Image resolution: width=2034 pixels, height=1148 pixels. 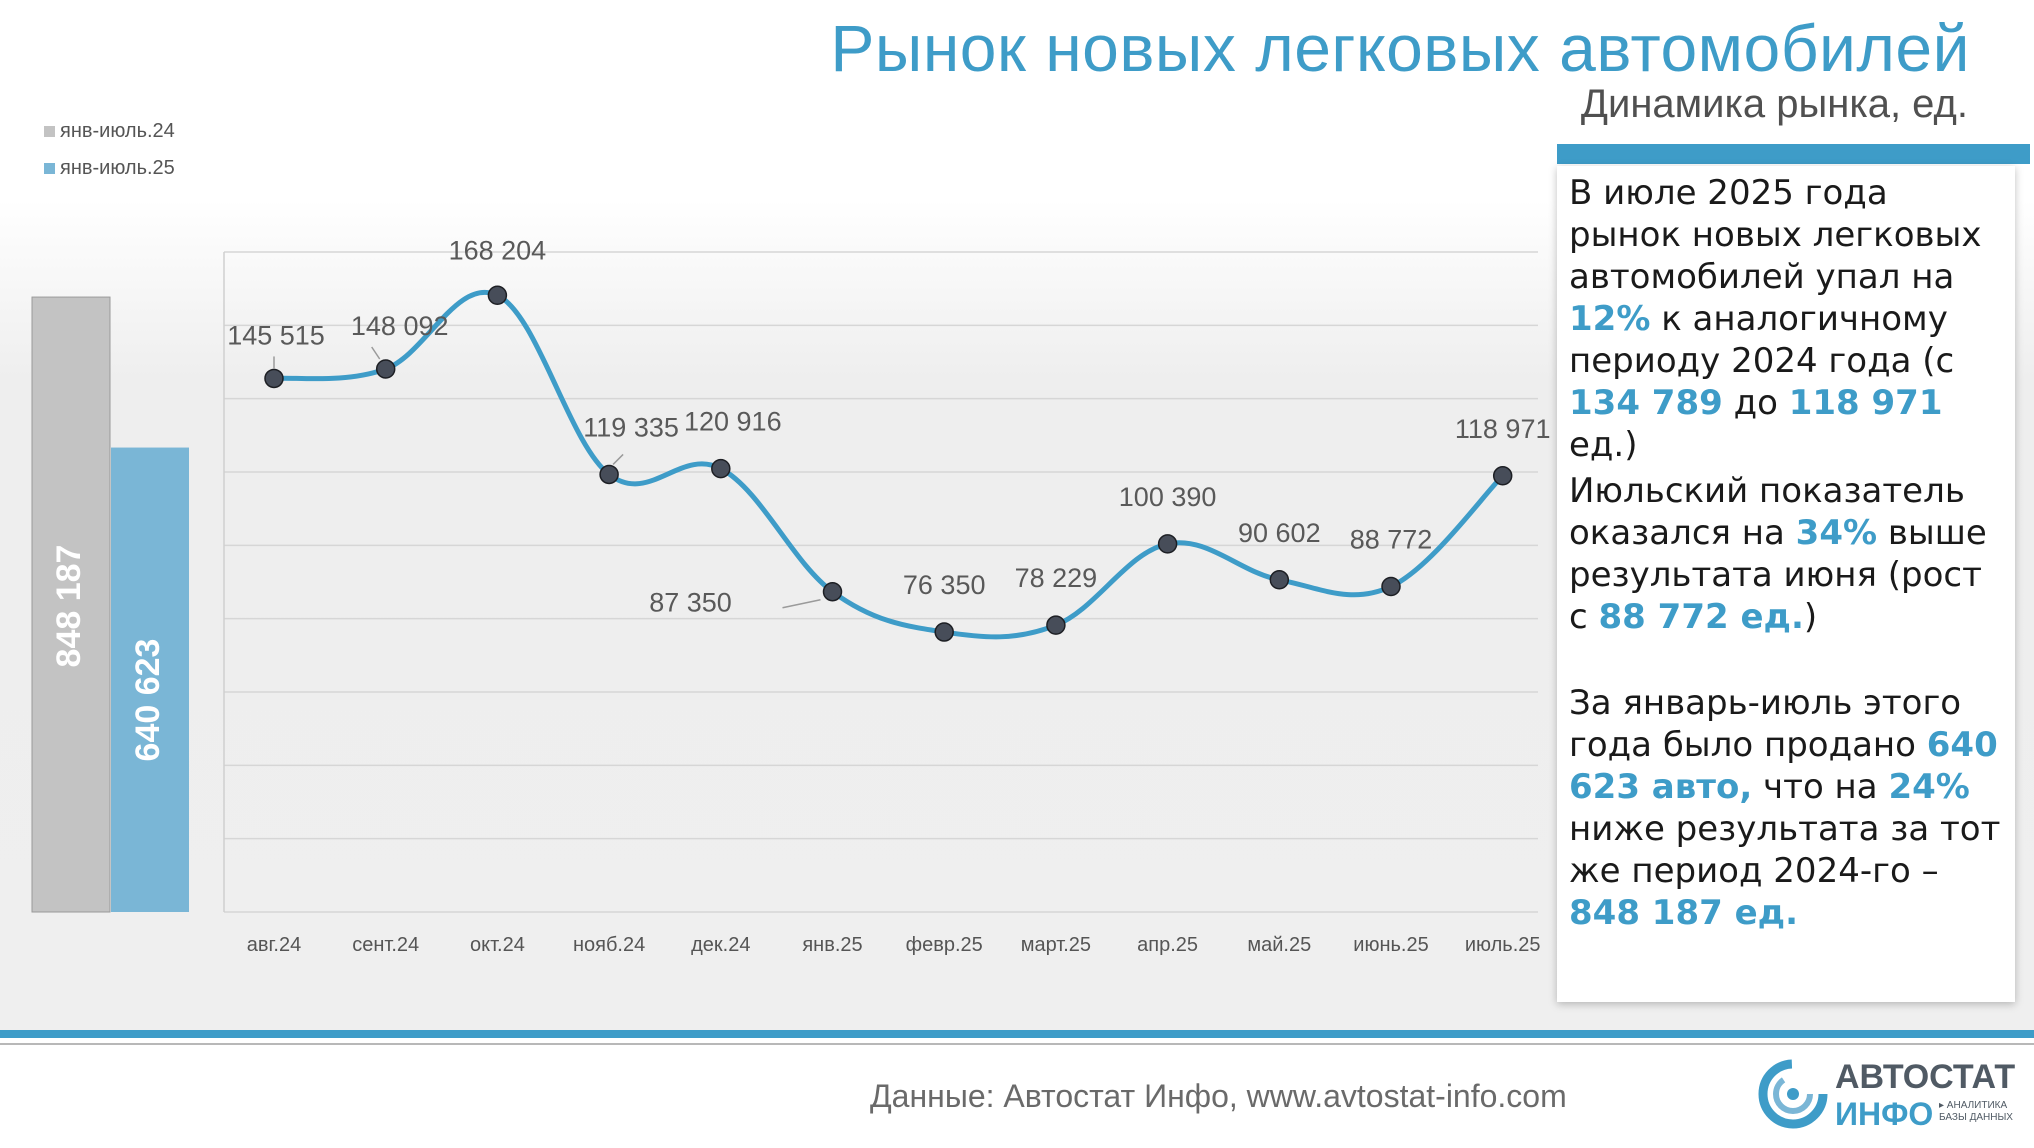 What do you see at coordinates (1684, 913) in the screenshot?
I see `p3-highlight-prev: 848 187 ед.` at bounding box center [1684, 913].